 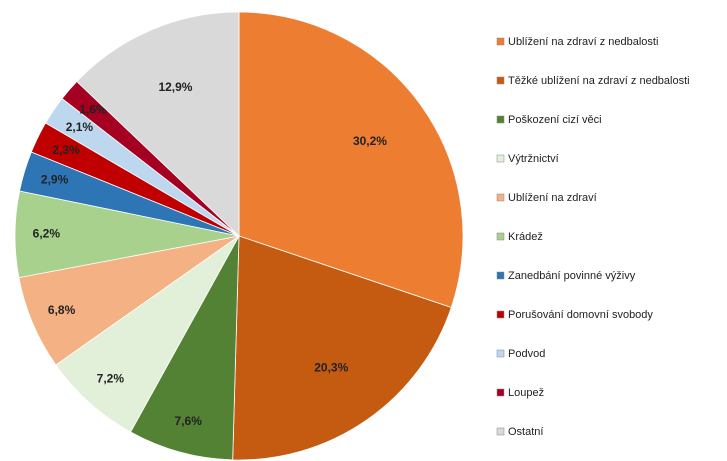 What do you see at coordinates (552, 198) in the screenshot?
I see `legend-label: Ublížení na zdraví` at bounding box center [552, 198].